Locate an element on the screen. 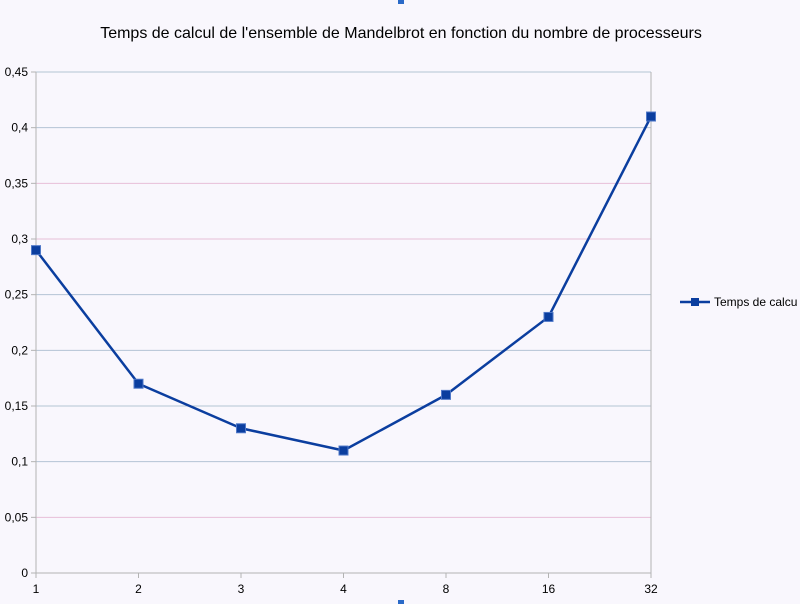  x-tick-label: 3 is located at coordinates (241, 589).